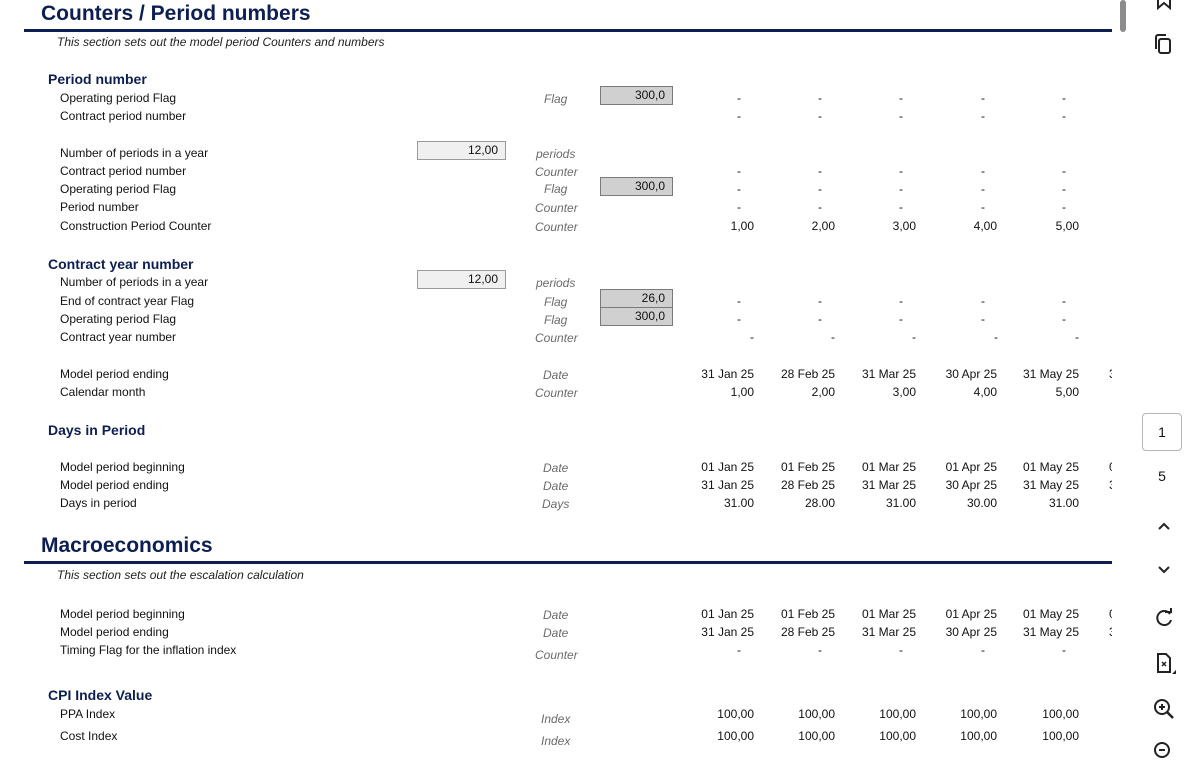 This screenshot has height=765, width=1192. What do you see at coordinates (904, 392) in the screenshot?
I see `row-value: 3,00` at bounding box center [904, 392].